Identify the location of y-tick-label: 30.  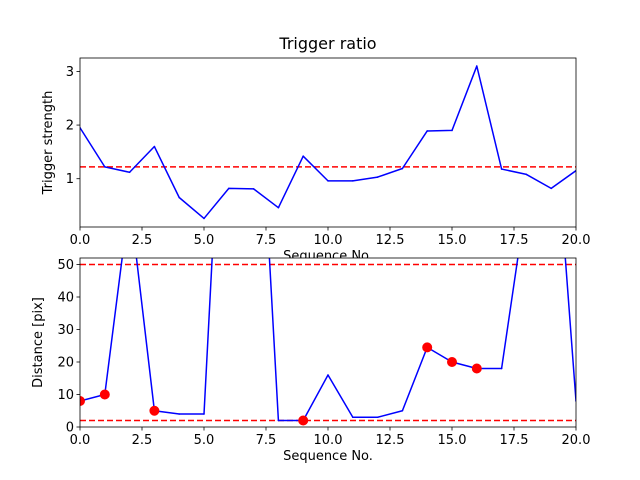
(65, 330).